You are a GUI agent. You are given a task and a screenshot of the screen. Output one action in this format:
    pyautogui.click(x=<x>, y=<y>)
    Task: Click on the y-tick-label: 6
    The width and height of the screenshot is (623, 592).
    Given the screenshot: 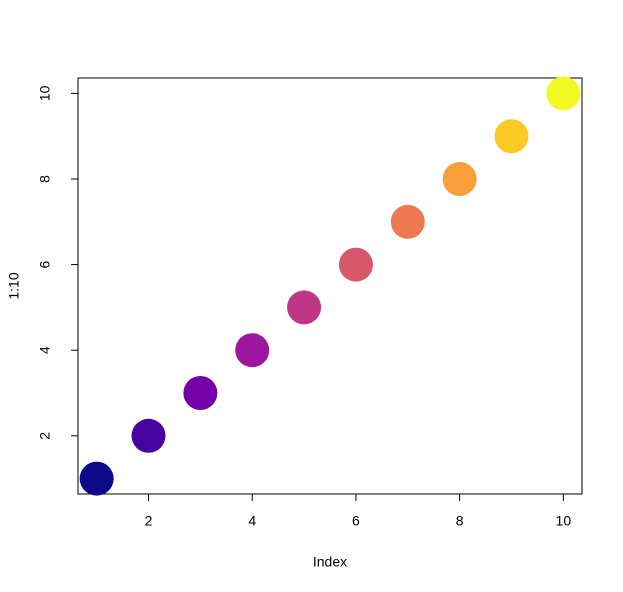 What is the action you would take?
    pyautogui.click(x=45, y=264)
    